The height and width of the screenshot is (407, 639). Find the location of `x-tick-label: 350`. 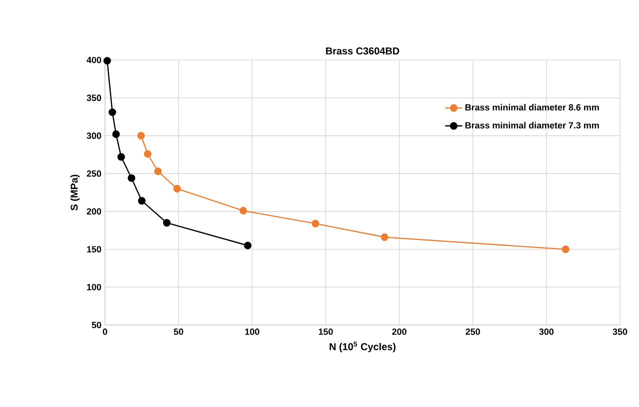

x-tick-label: 350 is located at coordinates (620, 331).